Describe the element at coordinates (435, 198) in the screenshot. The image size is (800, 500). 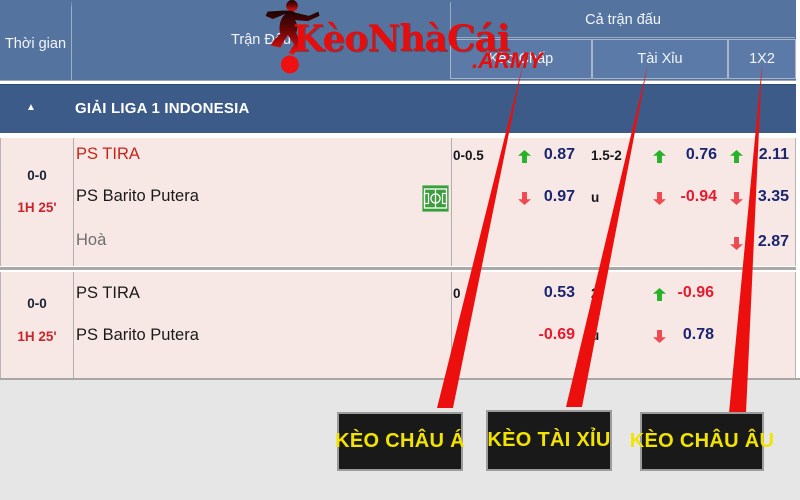
I see `pitch-icon` at that location.